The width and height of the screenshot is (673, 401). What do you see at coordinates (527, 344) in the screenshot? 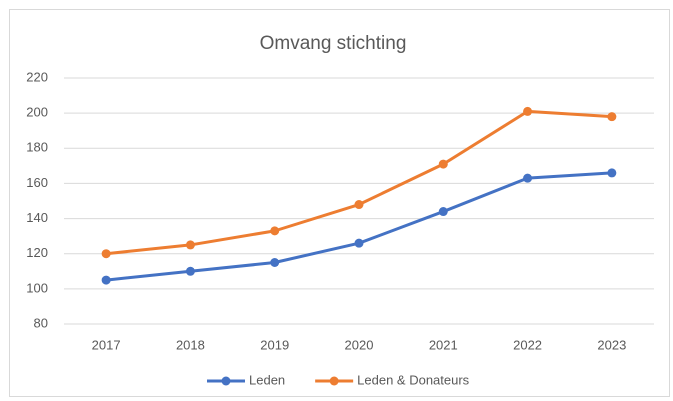
I see `x-tick-label: 2022` at bounding box center [527, 344].